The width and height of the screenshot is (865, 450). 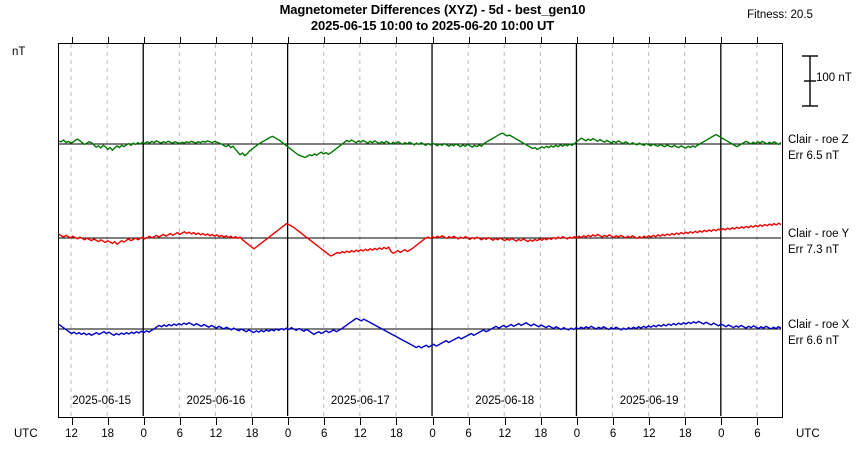 What do you see at coordinates (808, 434) in the screenshot?
I see `utc-label-right: UTC` at bounding box center [808, 434].